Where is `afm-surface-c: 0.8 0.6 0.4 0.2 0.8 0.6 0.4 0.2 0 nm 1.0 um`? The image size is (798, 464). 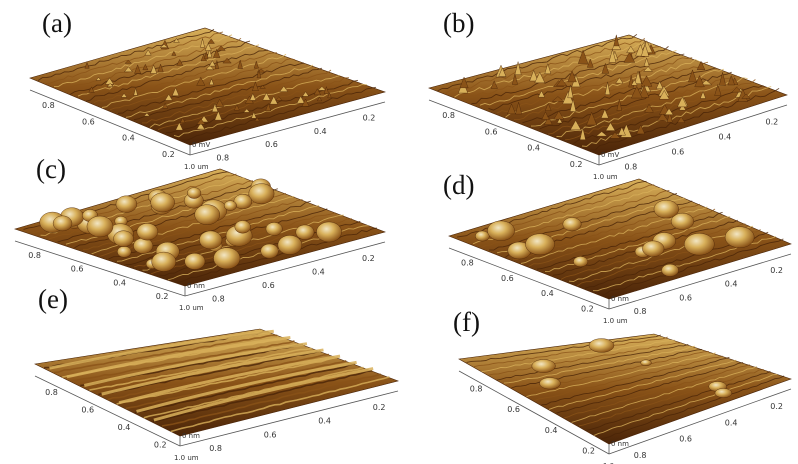
afm-surface-c: 0.8 0.6 0.4 0.2 0.8 0.6 0.4 0.2 0 nm 1.0 um is located at coordinates (199, 240).